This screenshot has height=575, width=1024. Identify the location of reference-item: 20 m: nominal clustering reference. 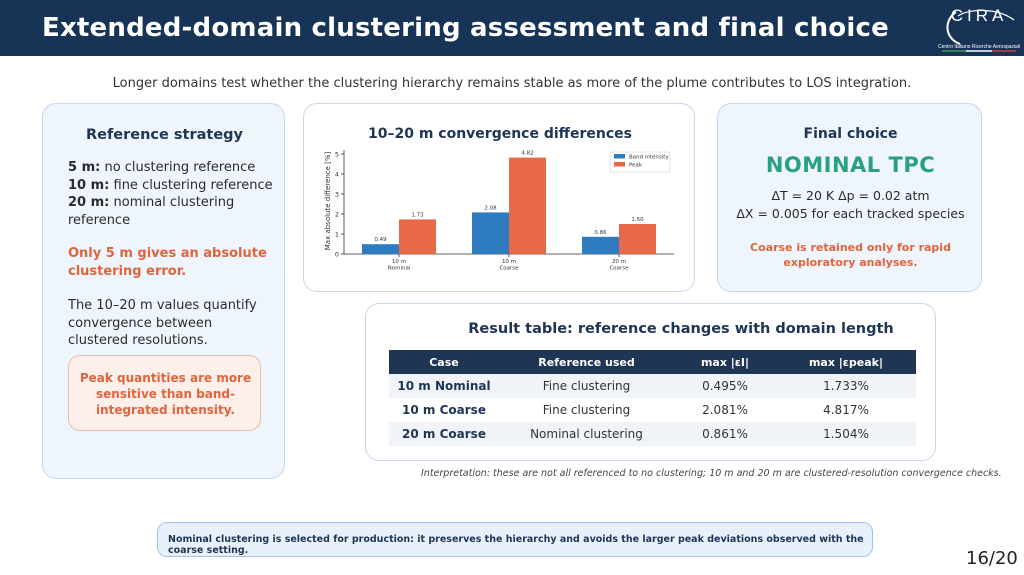
(170, 211).